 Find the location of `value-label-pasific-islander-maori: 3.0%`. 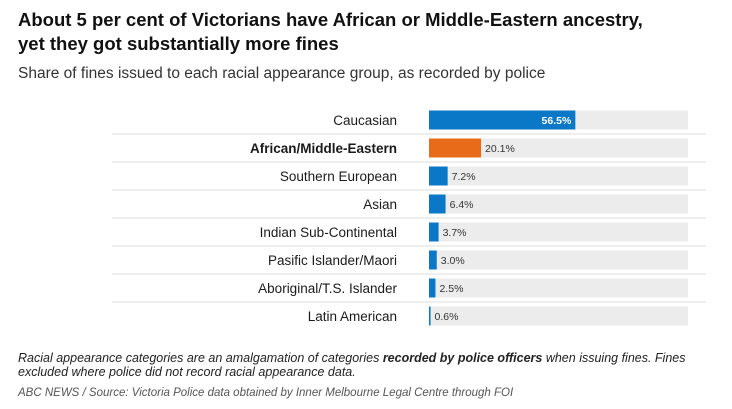

value-label-pasific-islander-maori: 3.0% is located at coordinates (453, 261).